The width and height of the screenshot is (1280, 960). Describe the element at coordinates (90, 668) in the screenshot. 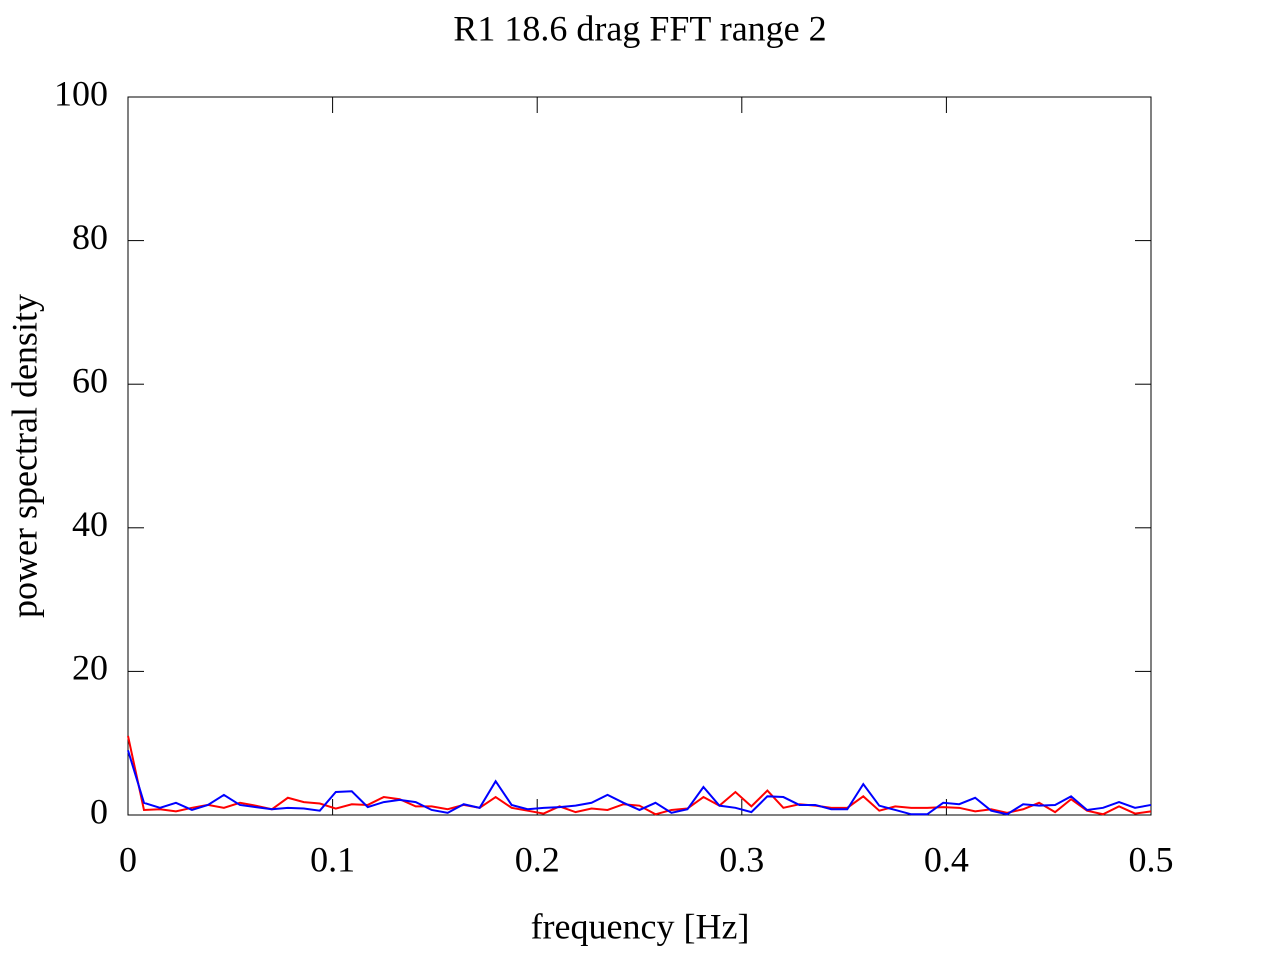

I see `y-tick-label: 20` at that location.